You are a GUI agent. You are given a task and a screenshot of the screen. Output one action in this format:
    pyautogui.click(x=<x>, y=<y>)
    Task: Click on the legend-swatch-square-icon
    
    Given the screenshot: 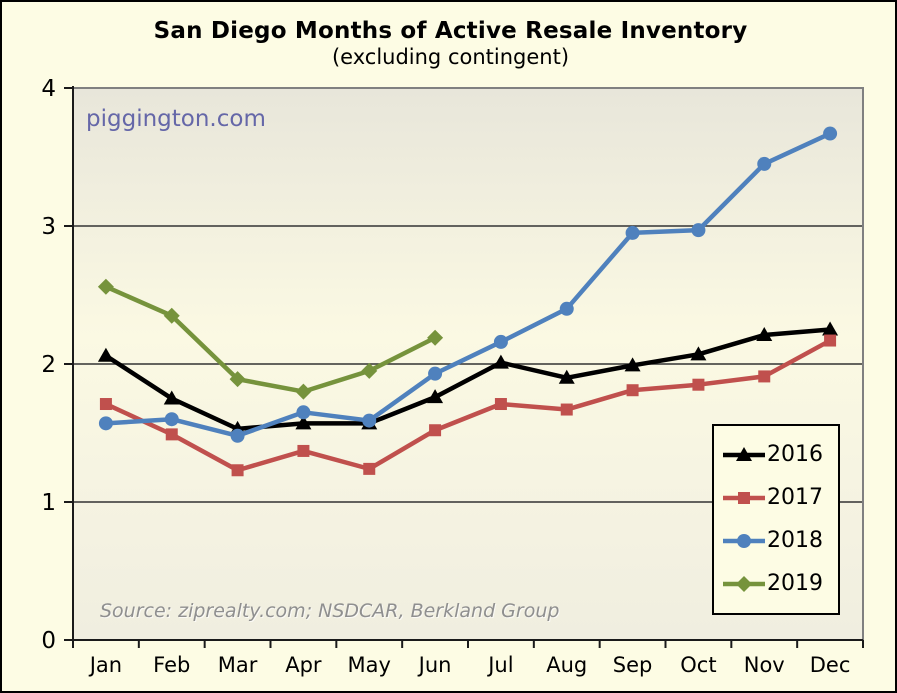 What is the action you would take?
    pyautogui.click(x=744, y=498)
    